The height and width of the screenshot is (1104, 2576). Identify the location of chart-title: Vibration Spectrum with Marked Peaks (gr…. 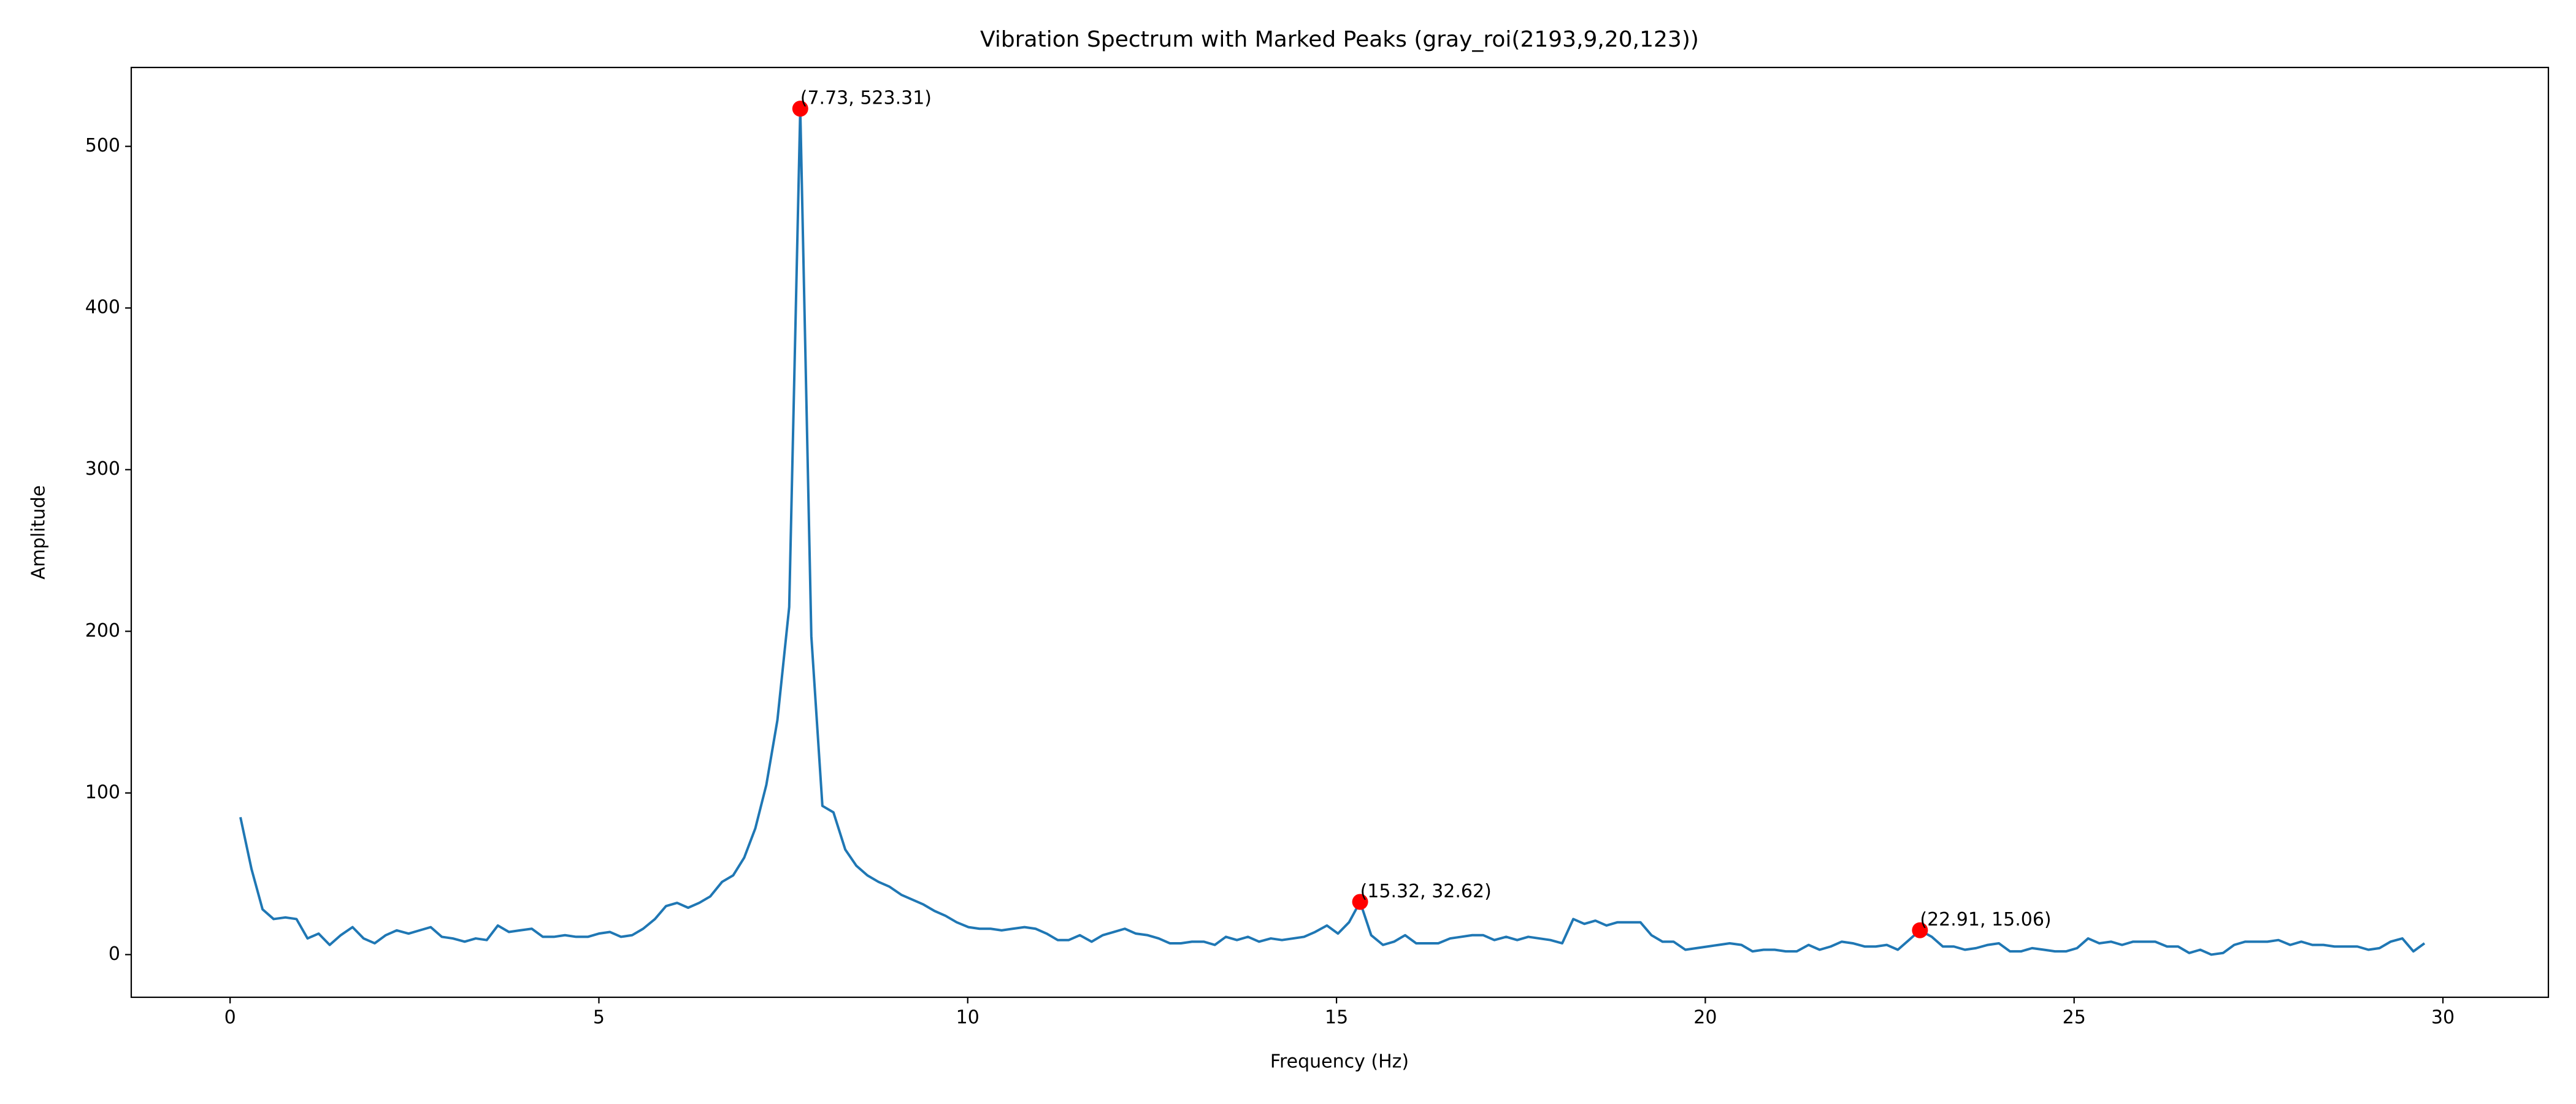
(1339, 39).